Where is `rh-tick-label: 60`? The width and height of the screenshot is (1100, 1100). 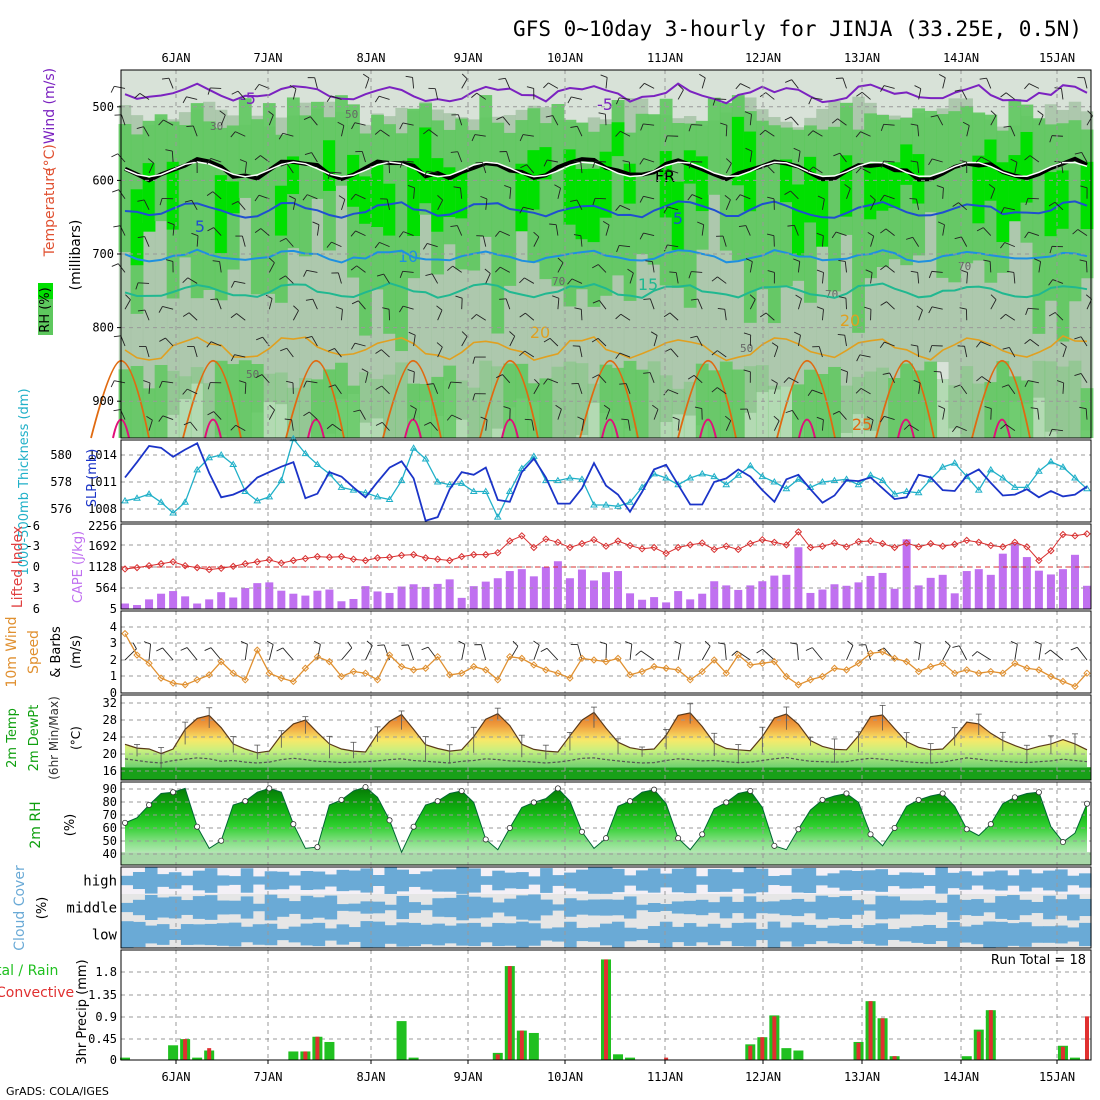 rh-tick-label: 60 is located at coordinates (110, 828).